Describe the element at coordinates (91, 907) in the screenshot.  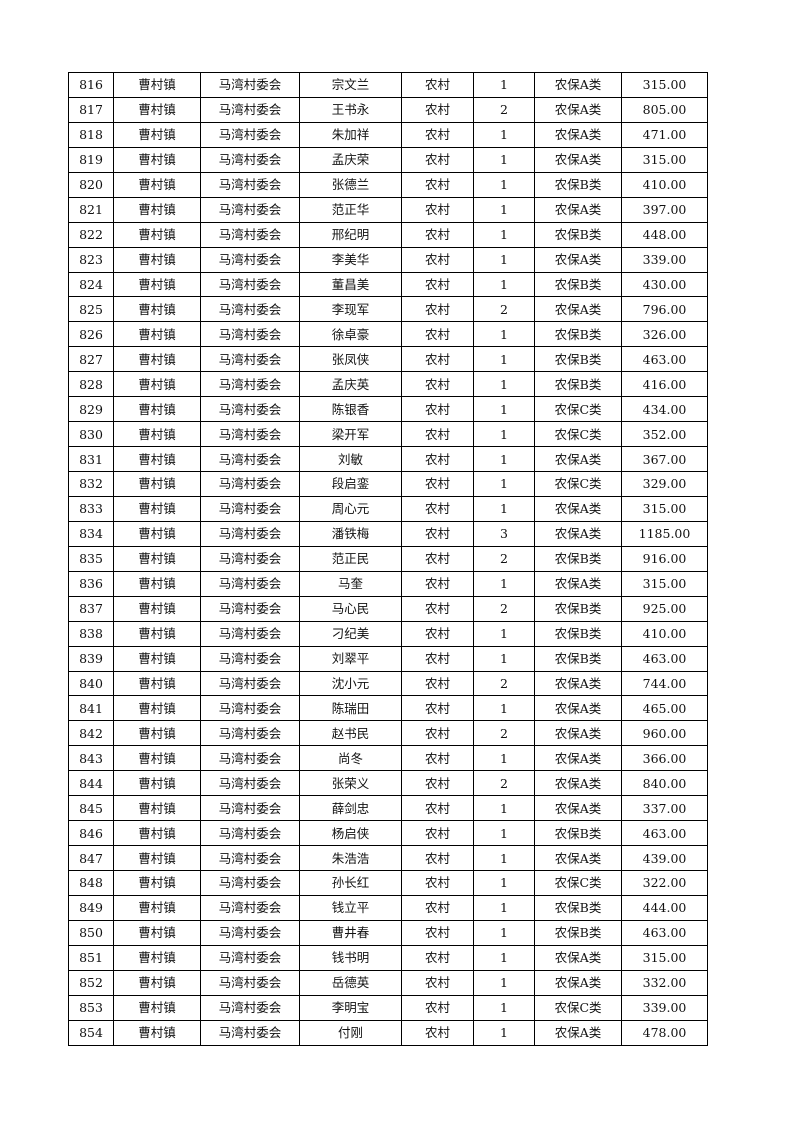
I see `row-number-cell: 849` at that location.